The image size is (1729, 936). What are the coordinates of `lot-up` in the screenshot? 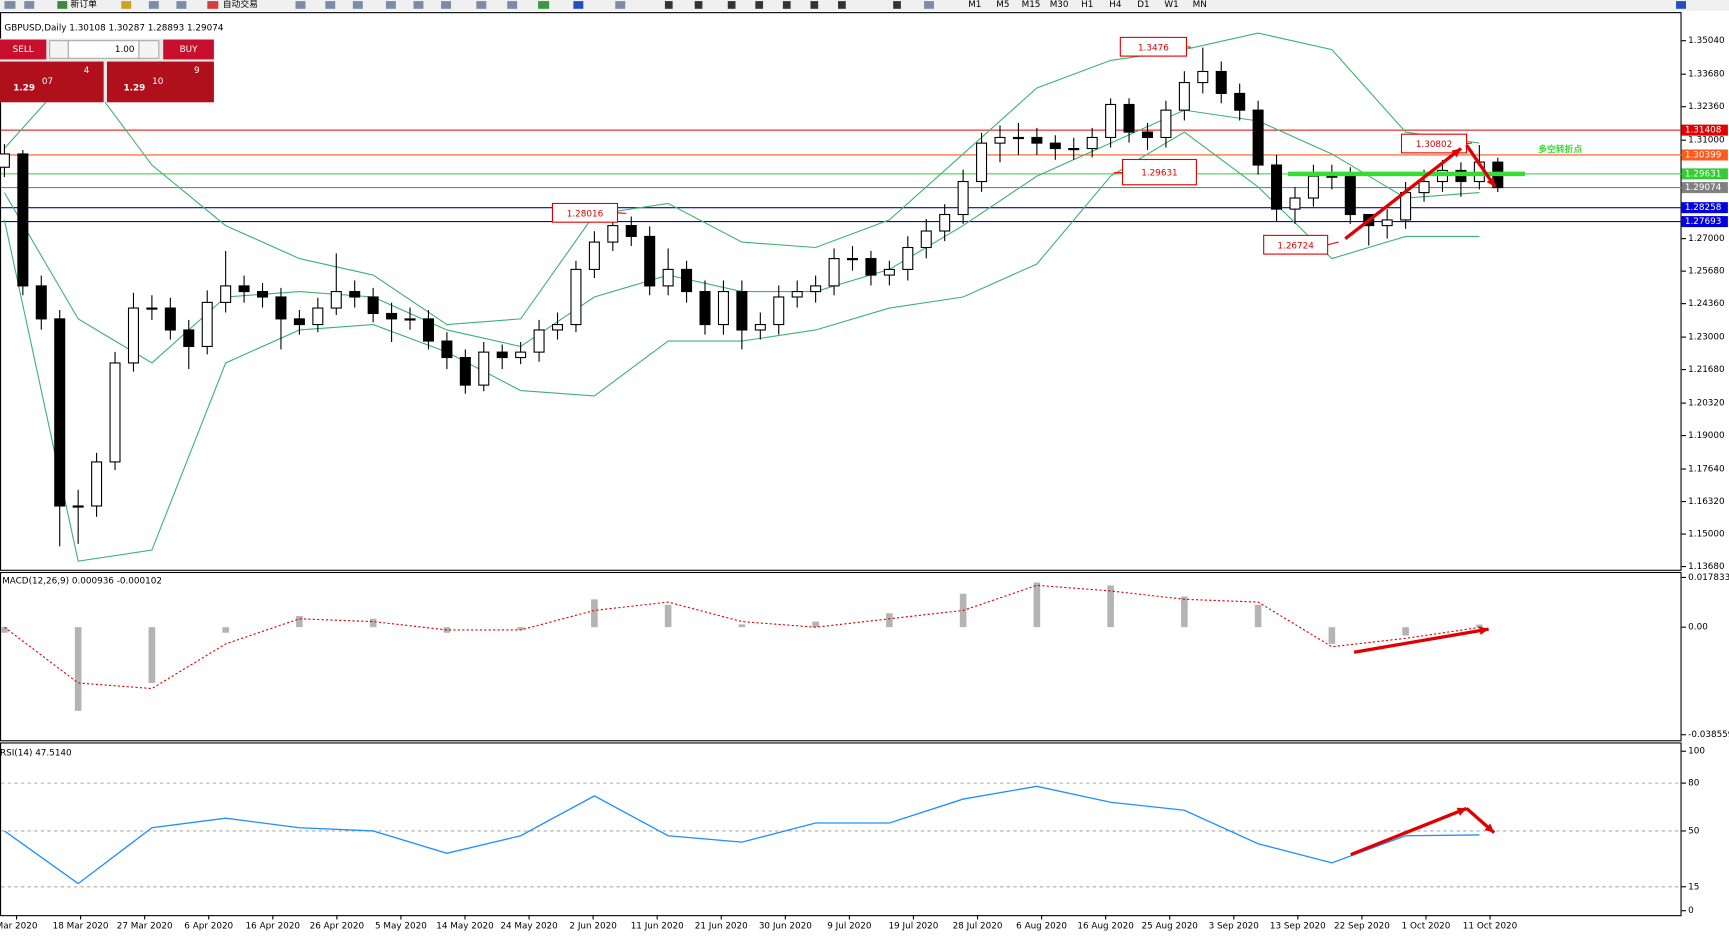 It's located at (149, 49).